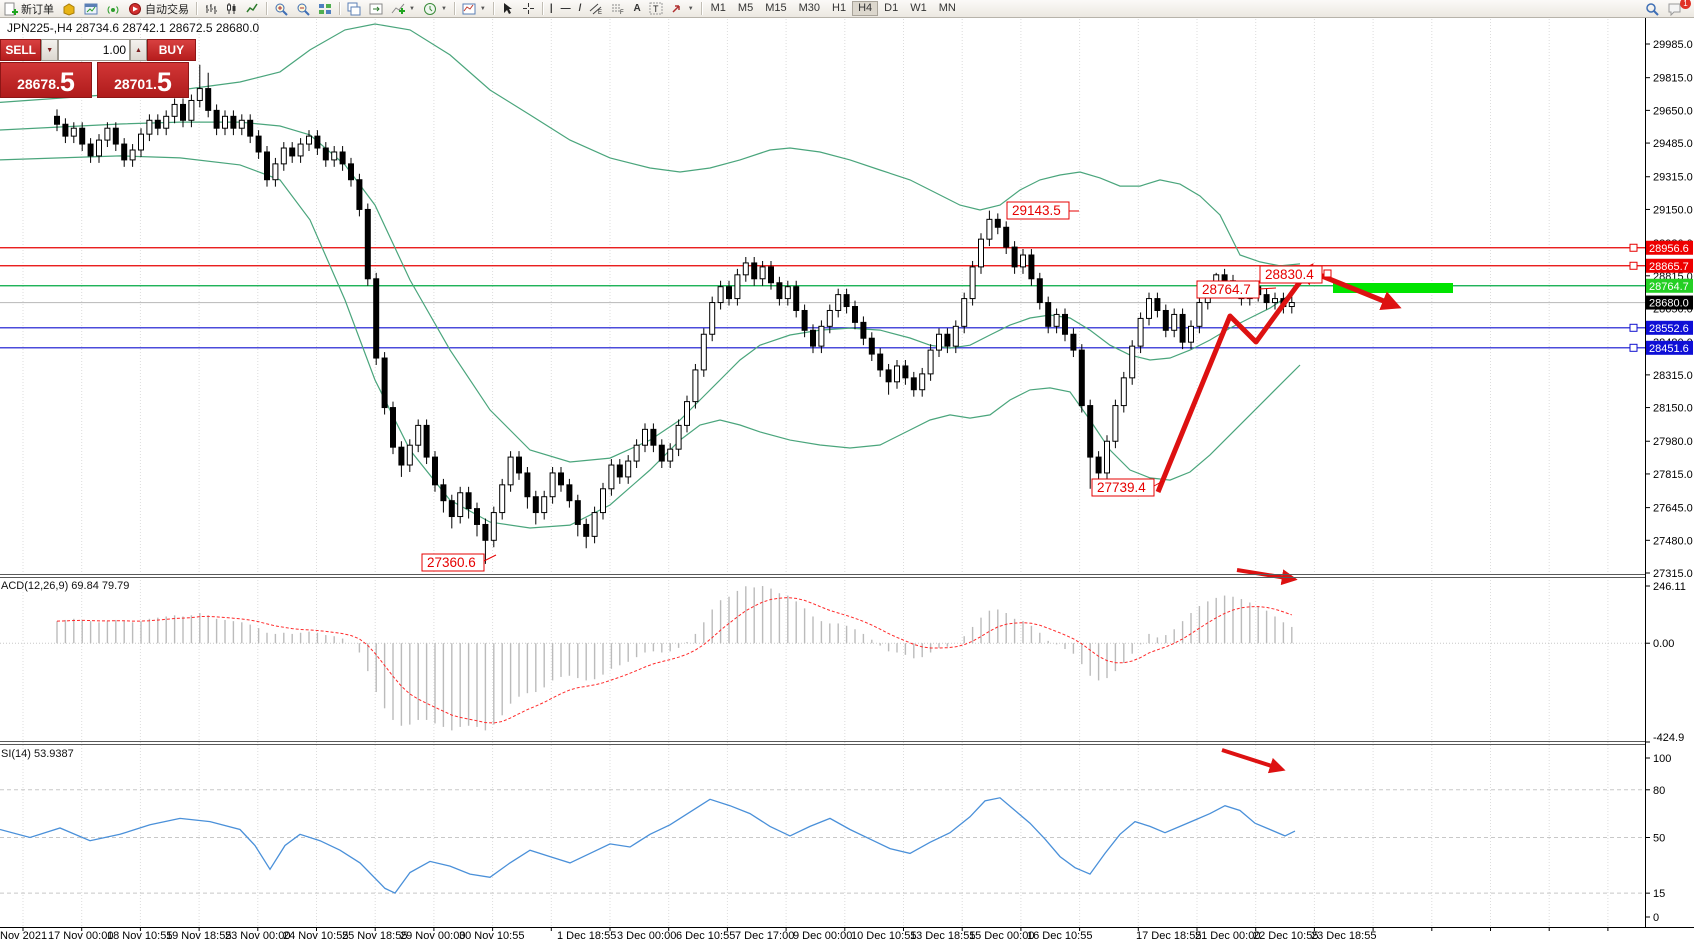  I want to click on svg-text: 10 Dec 10:55, so click(883, 935).